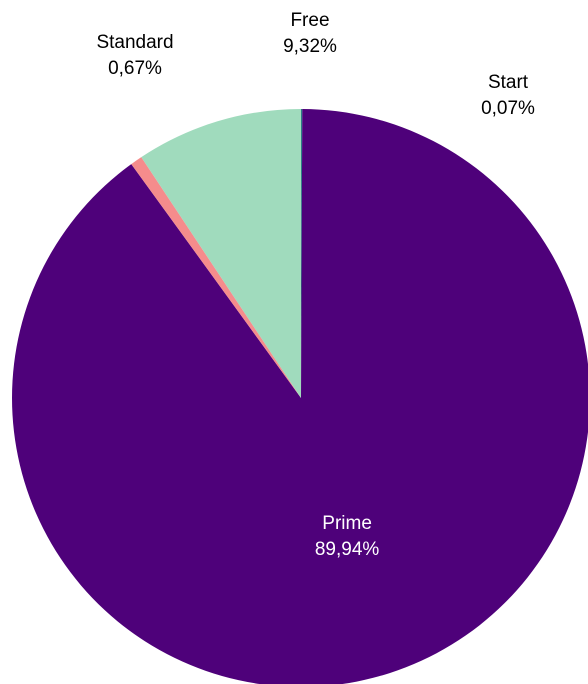 The image size is (588, 684). I want to click on pie-slice-start, so click(302, 253).